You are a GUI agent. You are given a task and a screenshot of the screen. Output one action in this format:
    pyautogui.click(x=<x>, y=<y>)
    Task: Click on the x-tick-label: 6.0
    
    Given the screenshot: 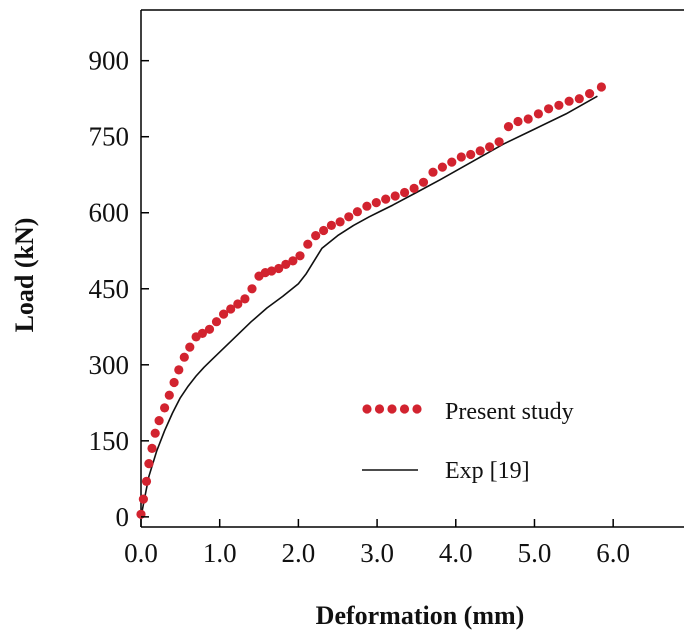 What is the action you would take?
    pyautogui.click(x=613, y=553)
    